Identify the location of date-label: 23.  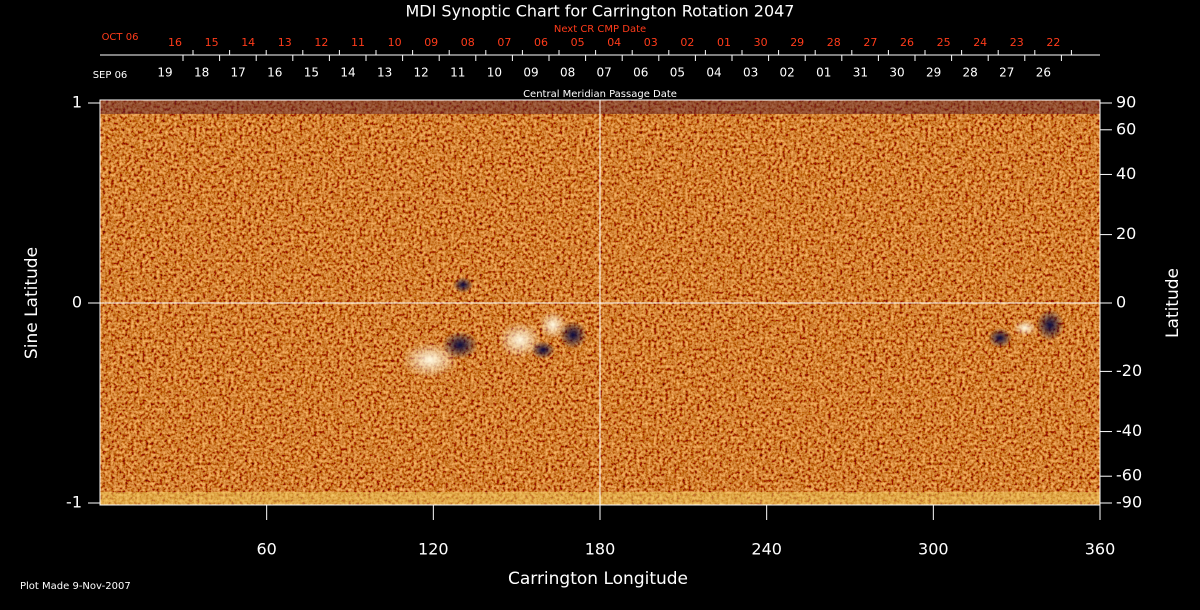
(1017, 42).